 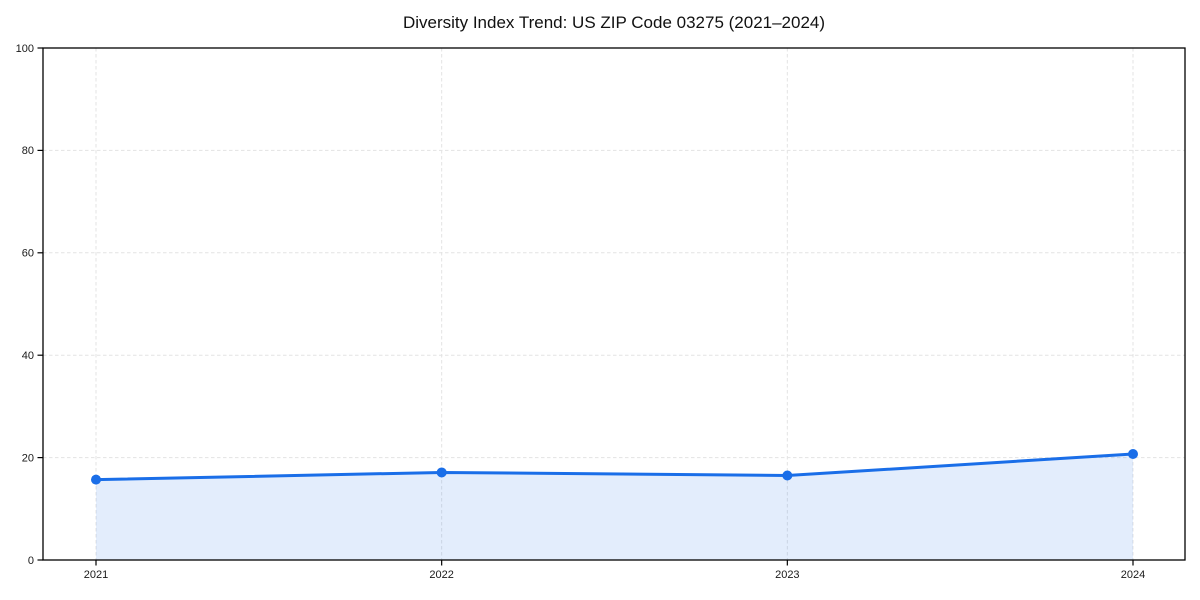 What do you see at coordinates (787, 475) in the screenshot?
I see `data-point-2023` at bounding box center [787, 475].